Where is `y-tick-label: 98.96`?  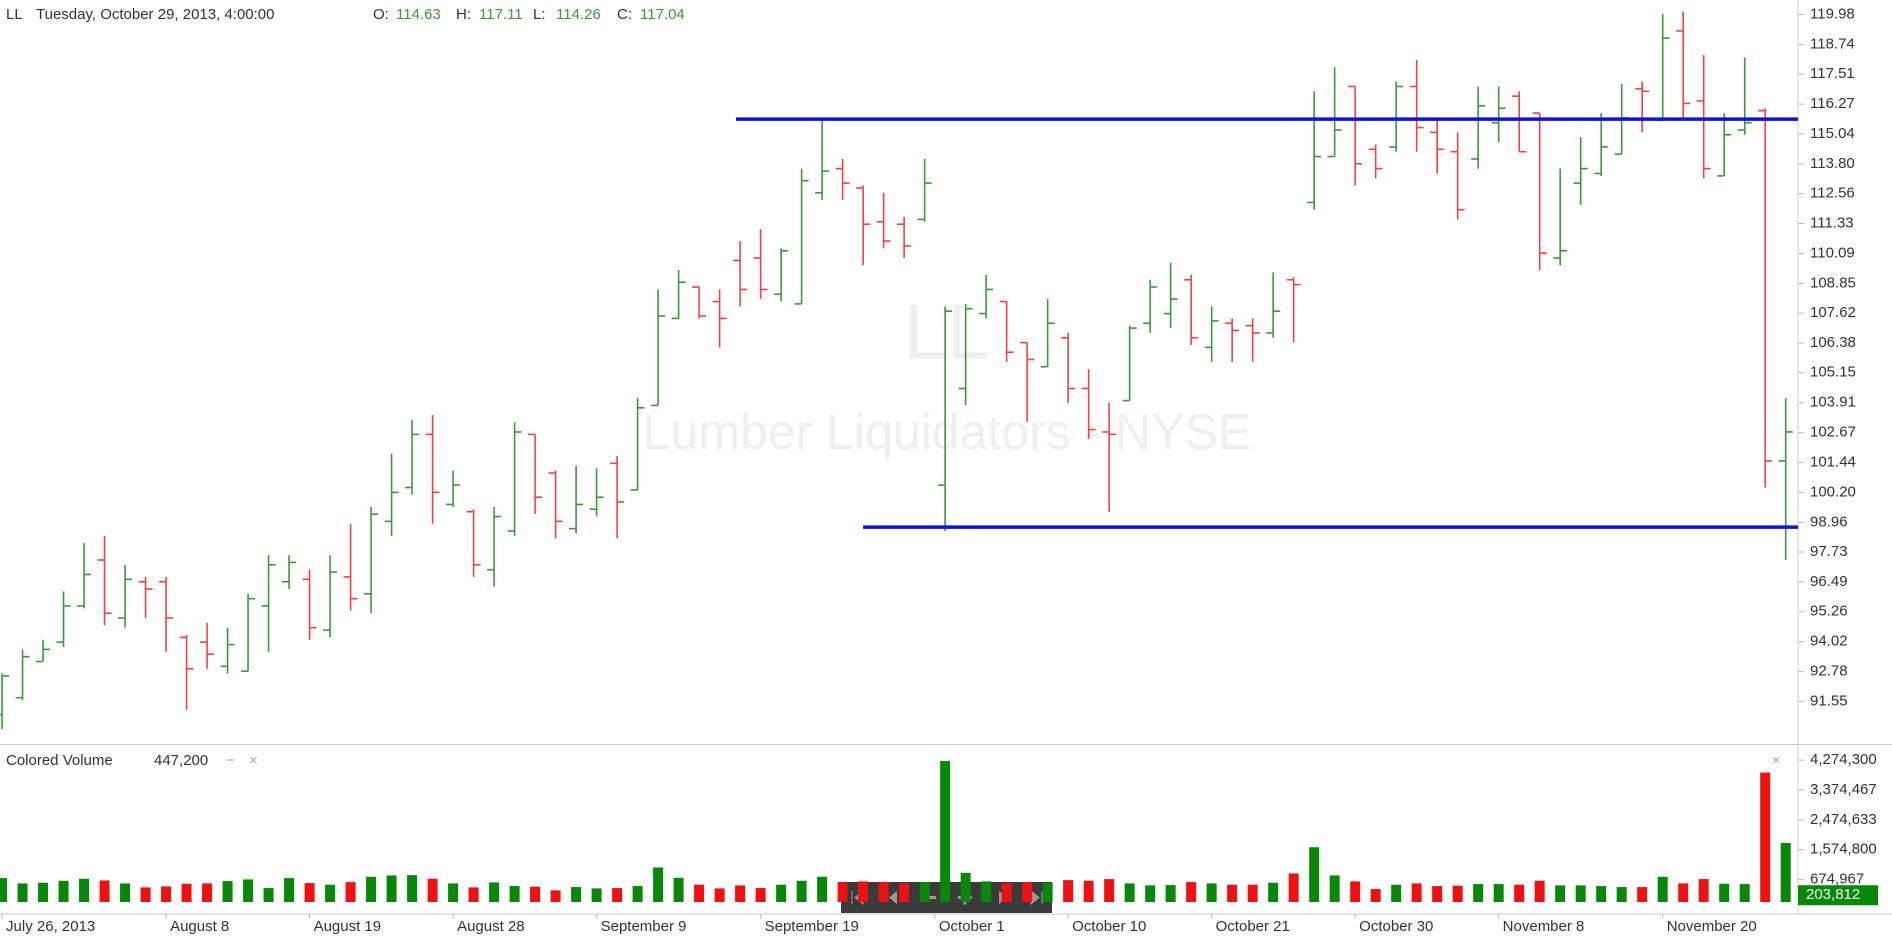
y-tick-label: 98.96 is located at coordinates (1829, 521).